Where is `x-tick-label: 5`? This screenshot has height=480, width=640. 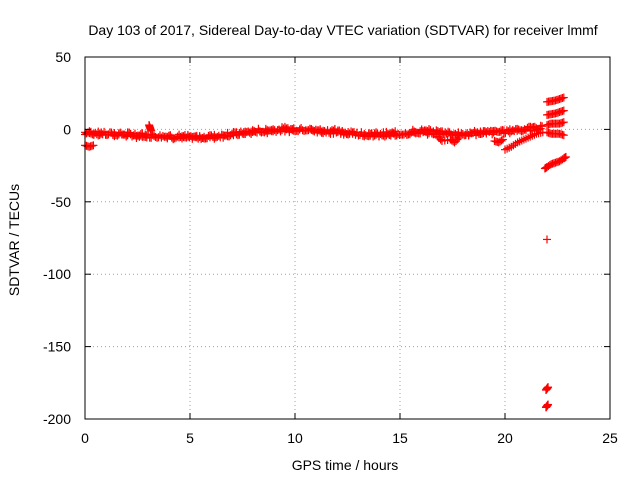 x-tick-label: 5 is located at coordinates (190, 438).